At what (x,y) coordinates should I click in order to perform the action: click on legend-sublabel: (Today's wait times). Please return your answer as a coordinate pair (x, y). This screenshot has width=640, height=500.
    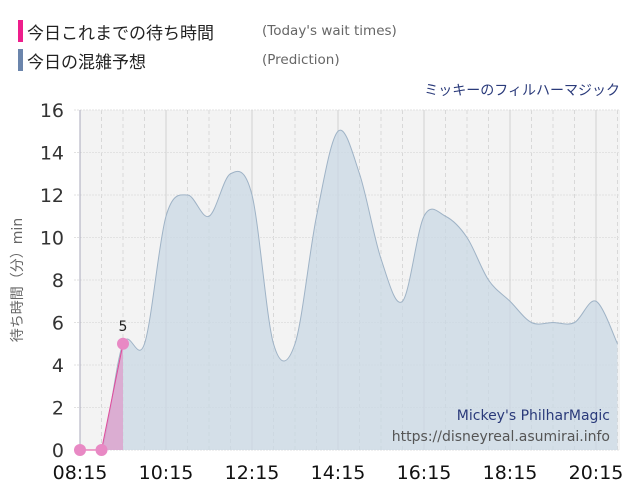
    Looking at the image, I should click on (329, 31).